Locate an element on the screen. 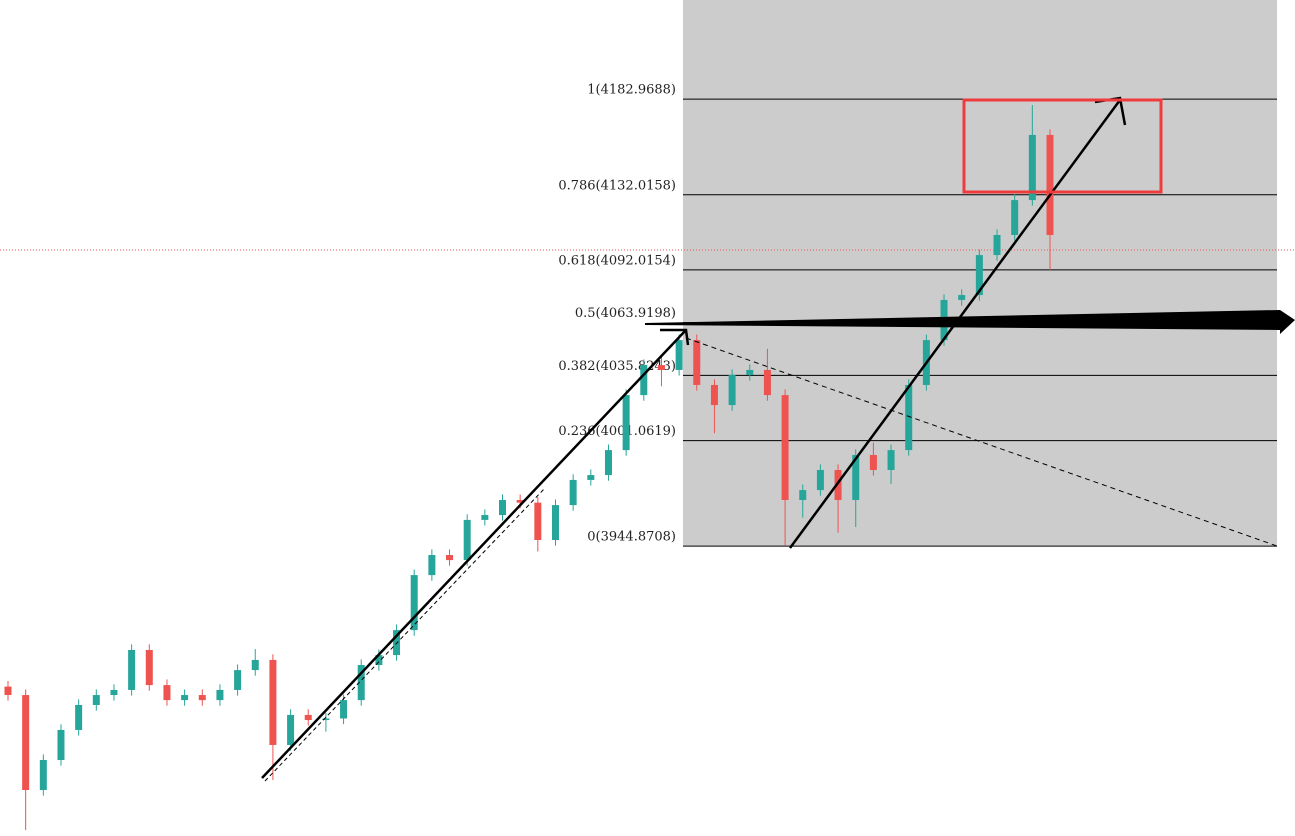 This screenshot has width=1295, height=836. thick-arrow is located at coordinates (970, 322).